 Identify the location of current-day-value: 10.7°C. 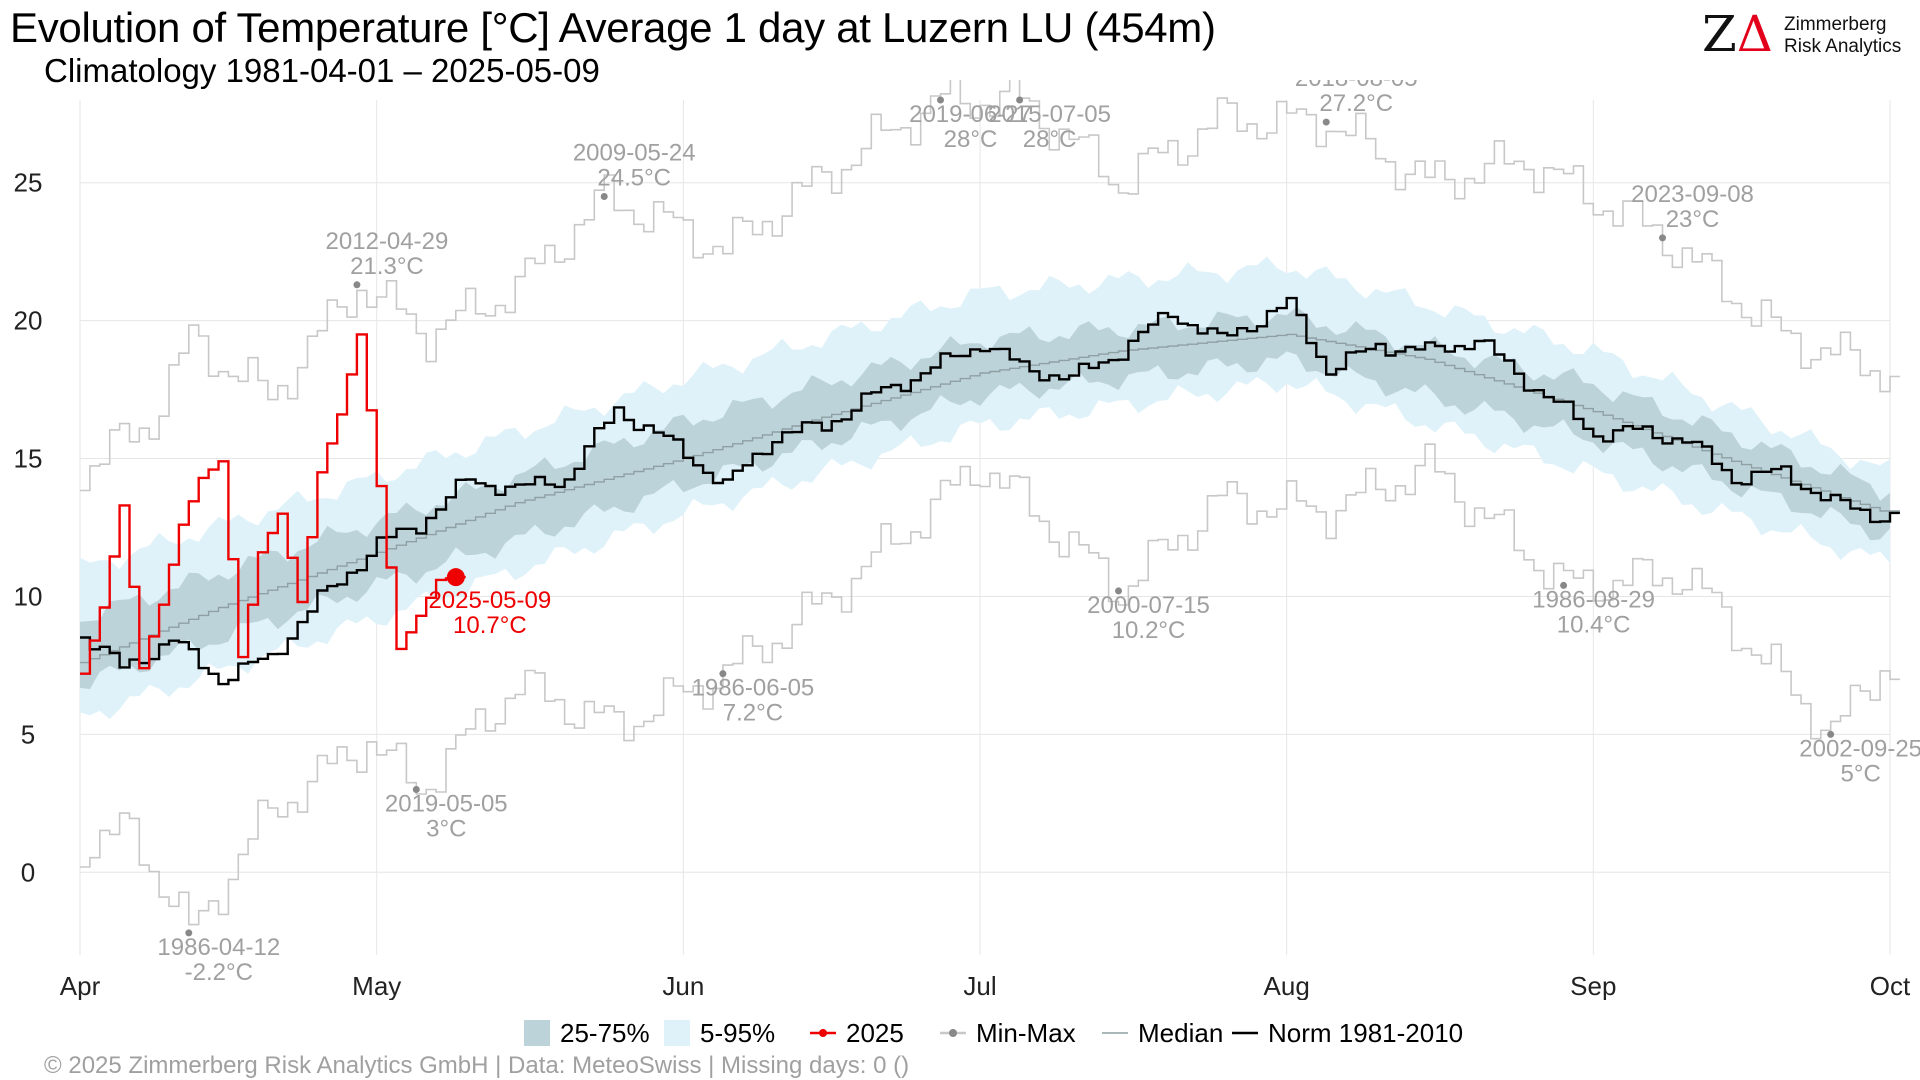
(490, 625).